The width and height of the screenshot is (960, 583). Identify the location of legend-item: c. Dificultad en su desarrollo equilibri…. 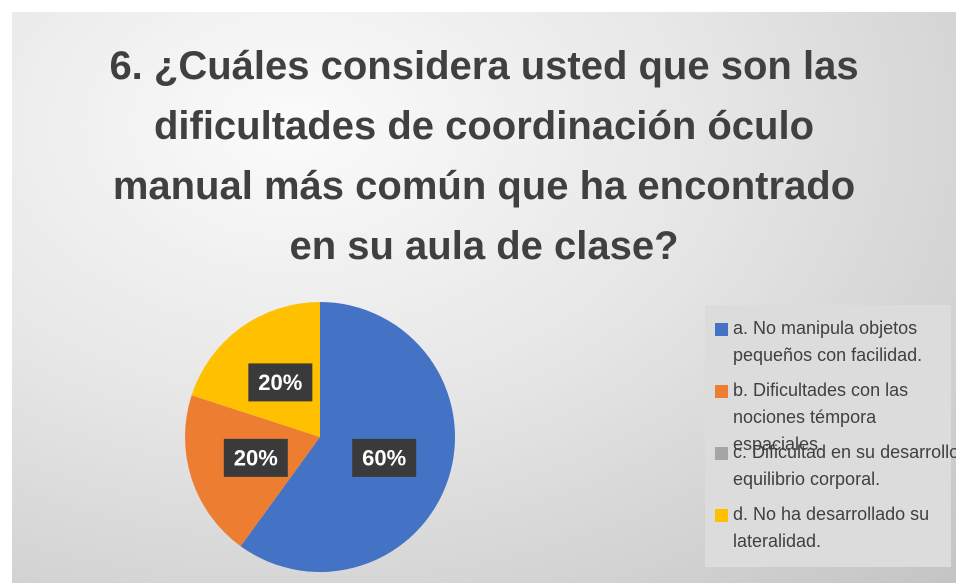
(835, 466).